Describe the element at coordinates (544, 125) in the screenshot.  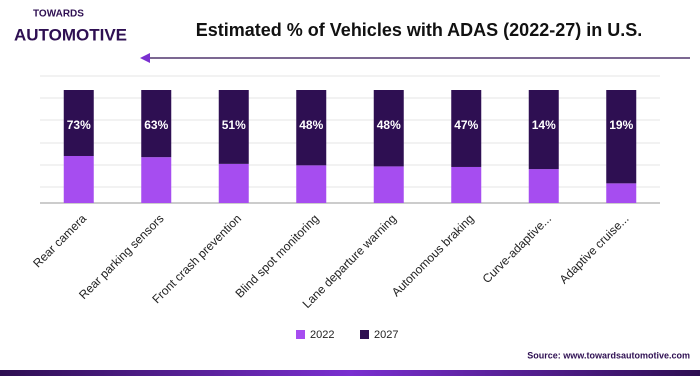
I see `value-label: 14%` at that location.